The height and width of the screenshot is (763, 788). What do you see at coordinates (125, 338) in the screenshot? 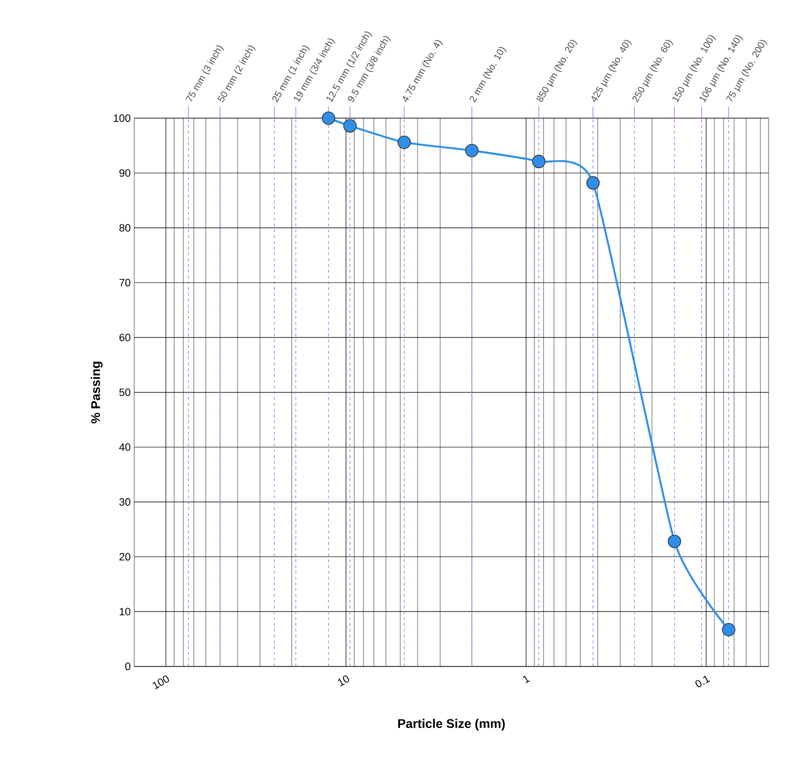
I see `y-tick-label: 60` at bounding box center [125, 338].